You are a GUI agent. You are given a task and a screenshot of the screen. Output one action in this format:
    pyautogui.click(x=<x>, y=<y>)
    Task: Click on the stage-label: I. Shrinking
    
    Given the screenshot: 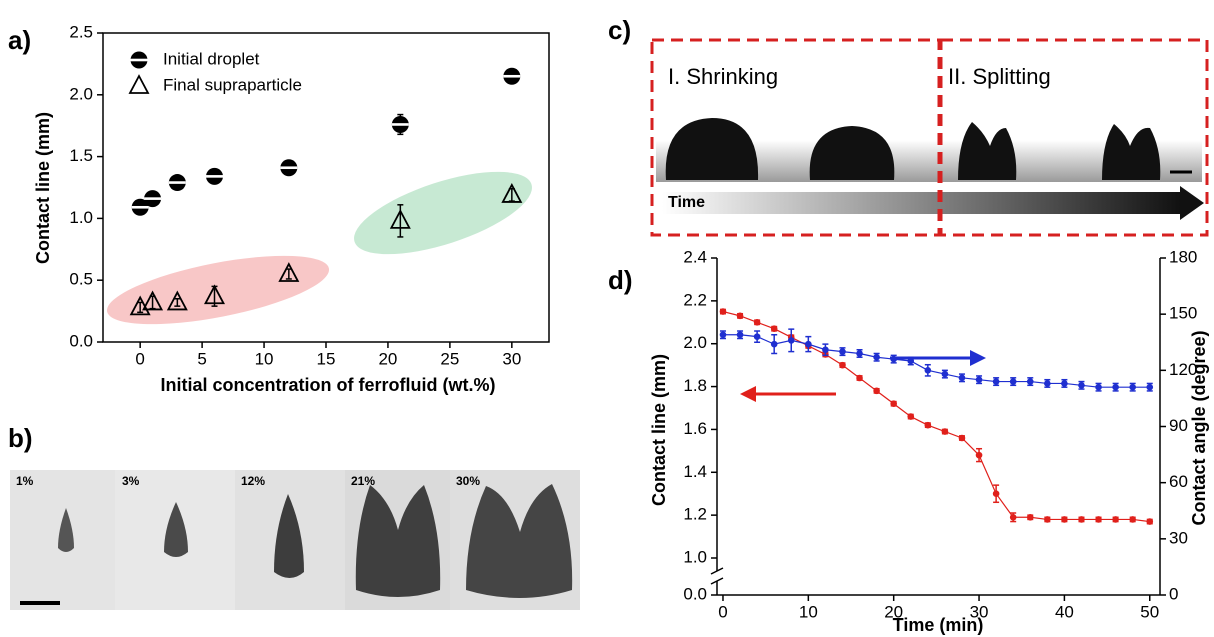 What is the action you would take?
    pyautogui.click(x=723, y=76)
    